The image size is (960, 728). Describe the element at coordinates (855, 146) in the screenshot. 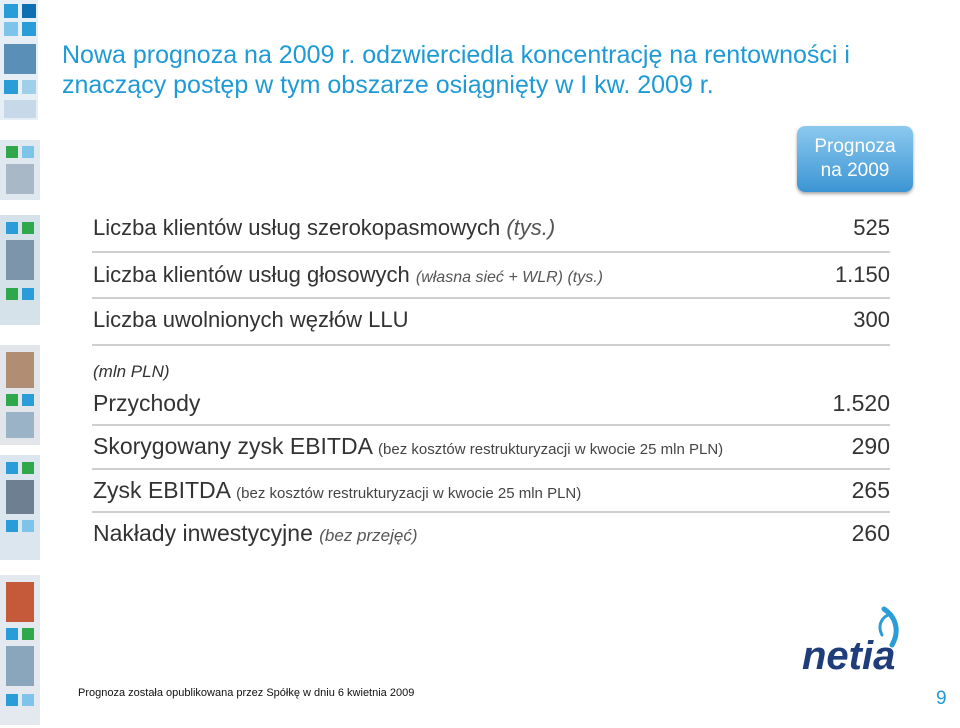

I see `forecast-badge-line1: Prognoza` at that location.